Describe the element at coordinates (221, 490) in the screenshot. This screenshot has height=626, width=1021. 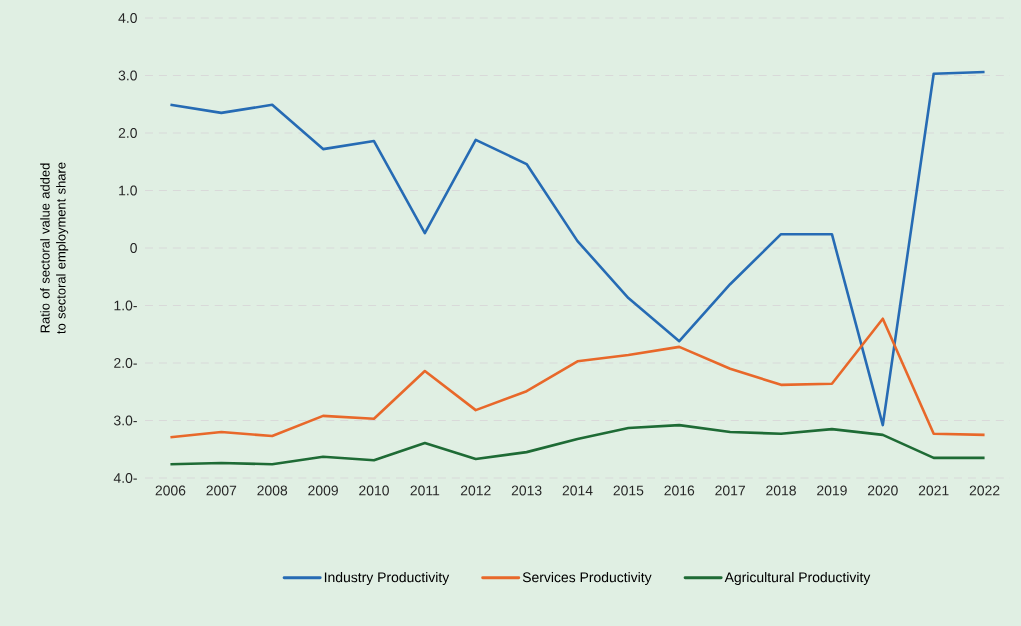
I see `x-tick-label: 2007` at that location.